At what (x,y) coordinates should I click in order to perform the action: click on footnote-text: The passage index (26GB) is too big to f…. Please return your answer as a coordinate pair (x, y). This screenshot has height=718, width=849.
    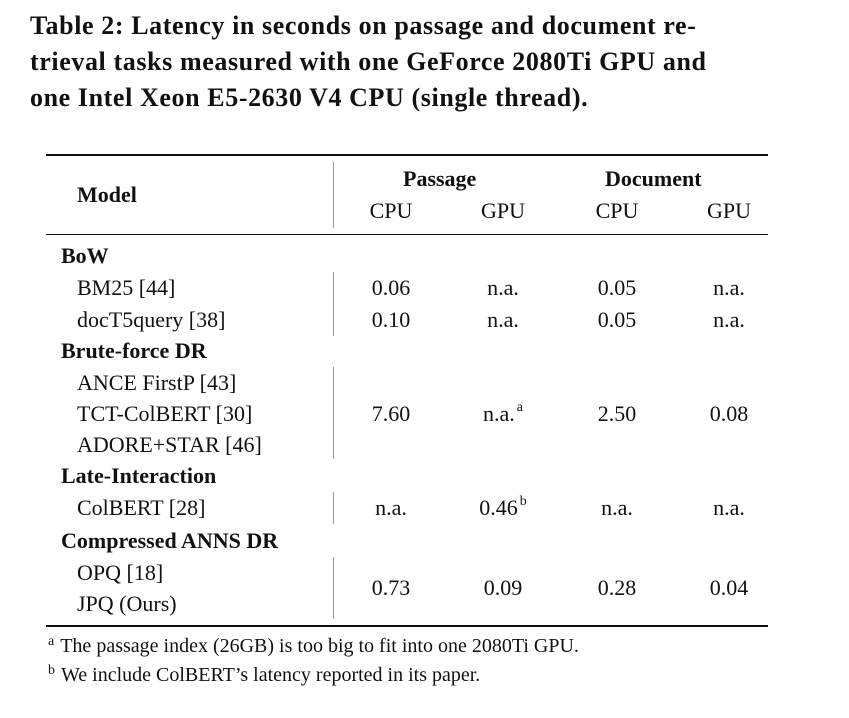
    Looking at the image, I should click on (319, 646).